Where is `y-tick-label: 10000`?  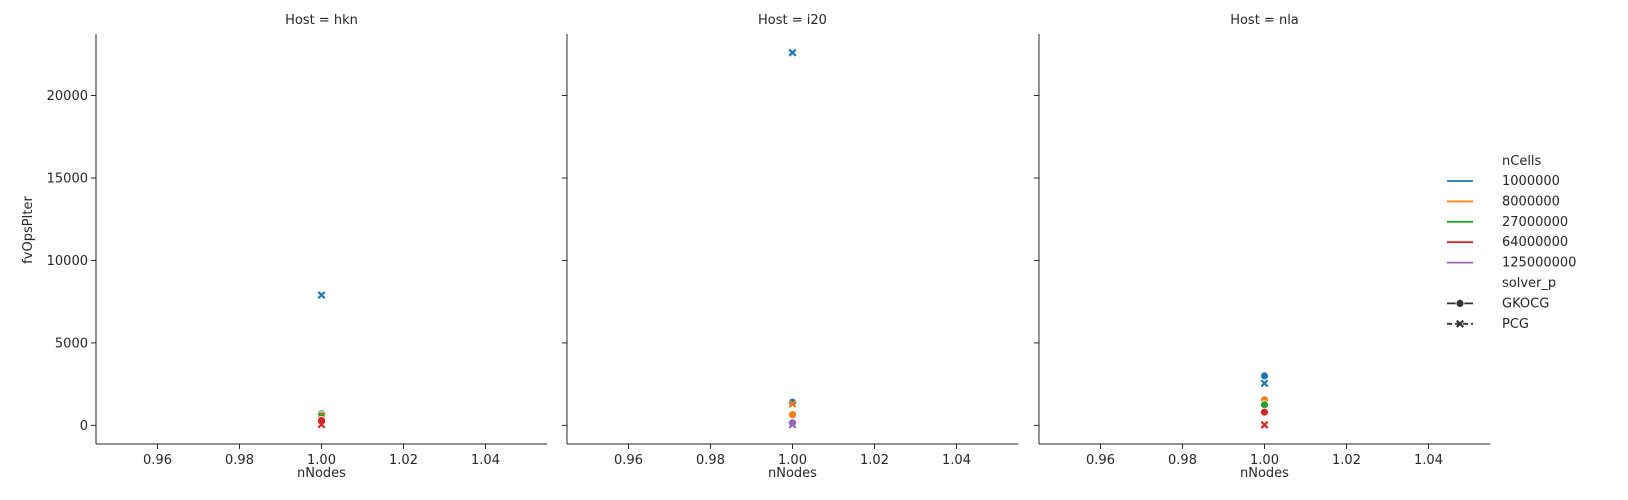
y-tick-label: 10000 is located at coordinates (67, 261).